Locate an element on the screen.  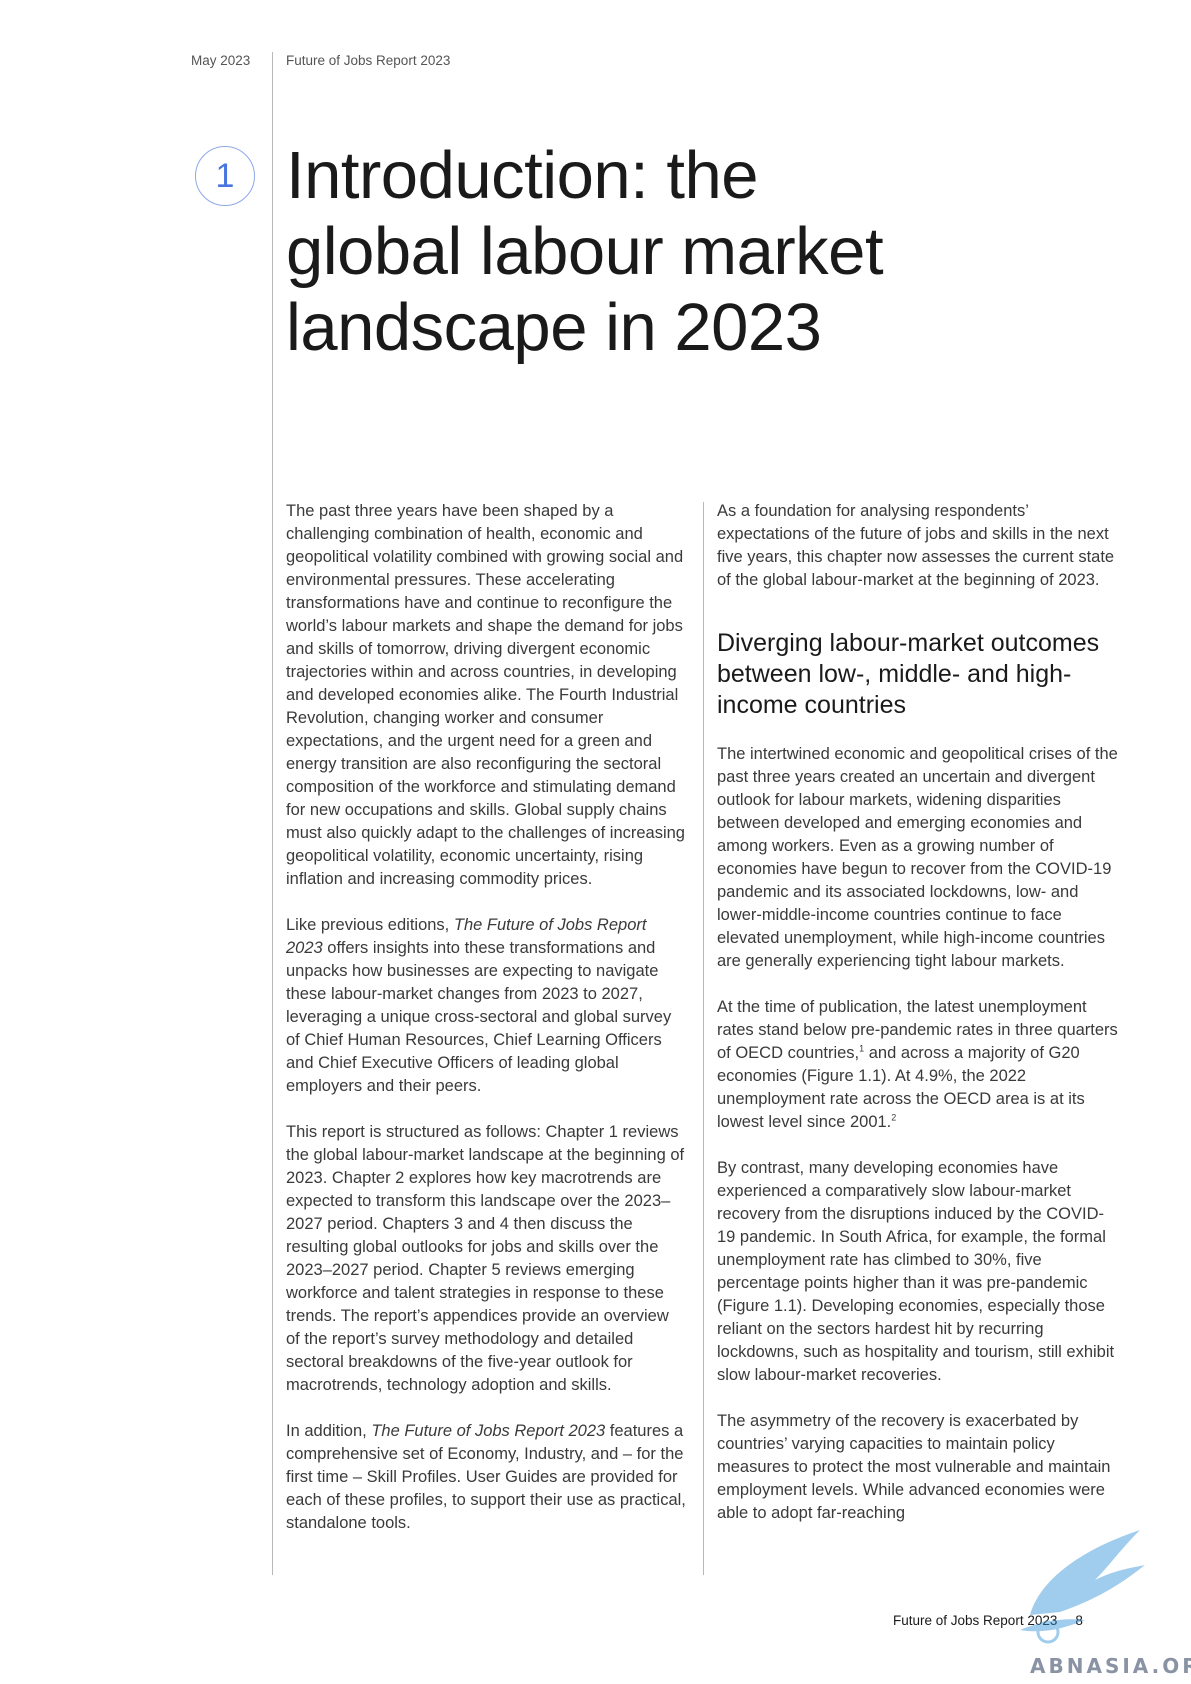
footnote-ref-1: 1 is located at coordinates (862, 1048).